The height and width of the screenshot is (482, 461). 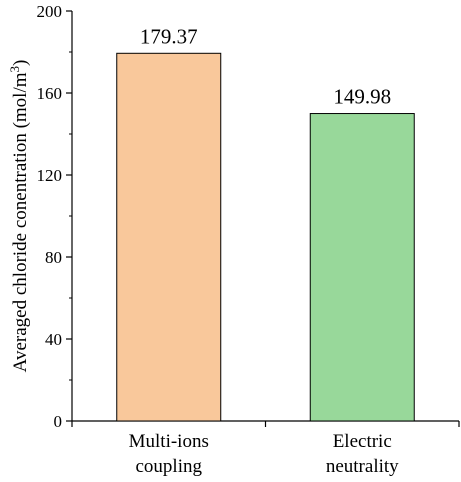 I want to click on y-ticks: 0 40 80 120 160 200, so click(x=54, y=216).